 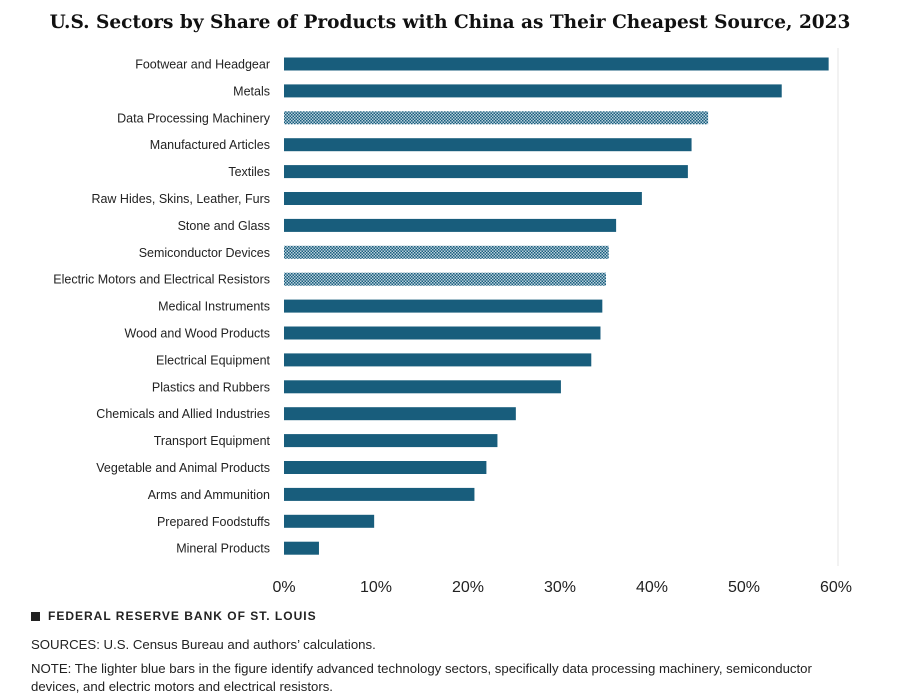 What do you see at coordinates (744, 587) in the screenshot?
I see `x-tick-label: 50%` at bounding box center [744, 587].